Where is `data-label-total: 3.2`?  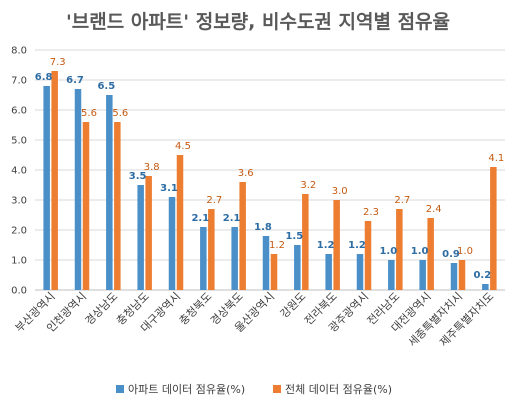 data-label-total: 3.2 is located at coordinates (308, 185).